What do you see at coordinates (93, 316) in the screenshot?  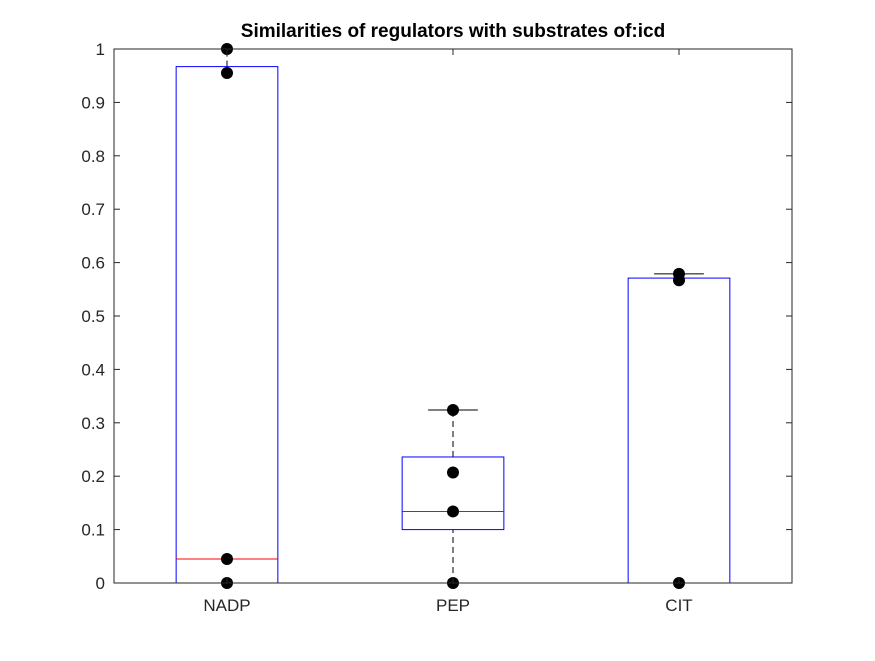 I see `y-tick-label: 0.5` at bounding box center [93, 316].